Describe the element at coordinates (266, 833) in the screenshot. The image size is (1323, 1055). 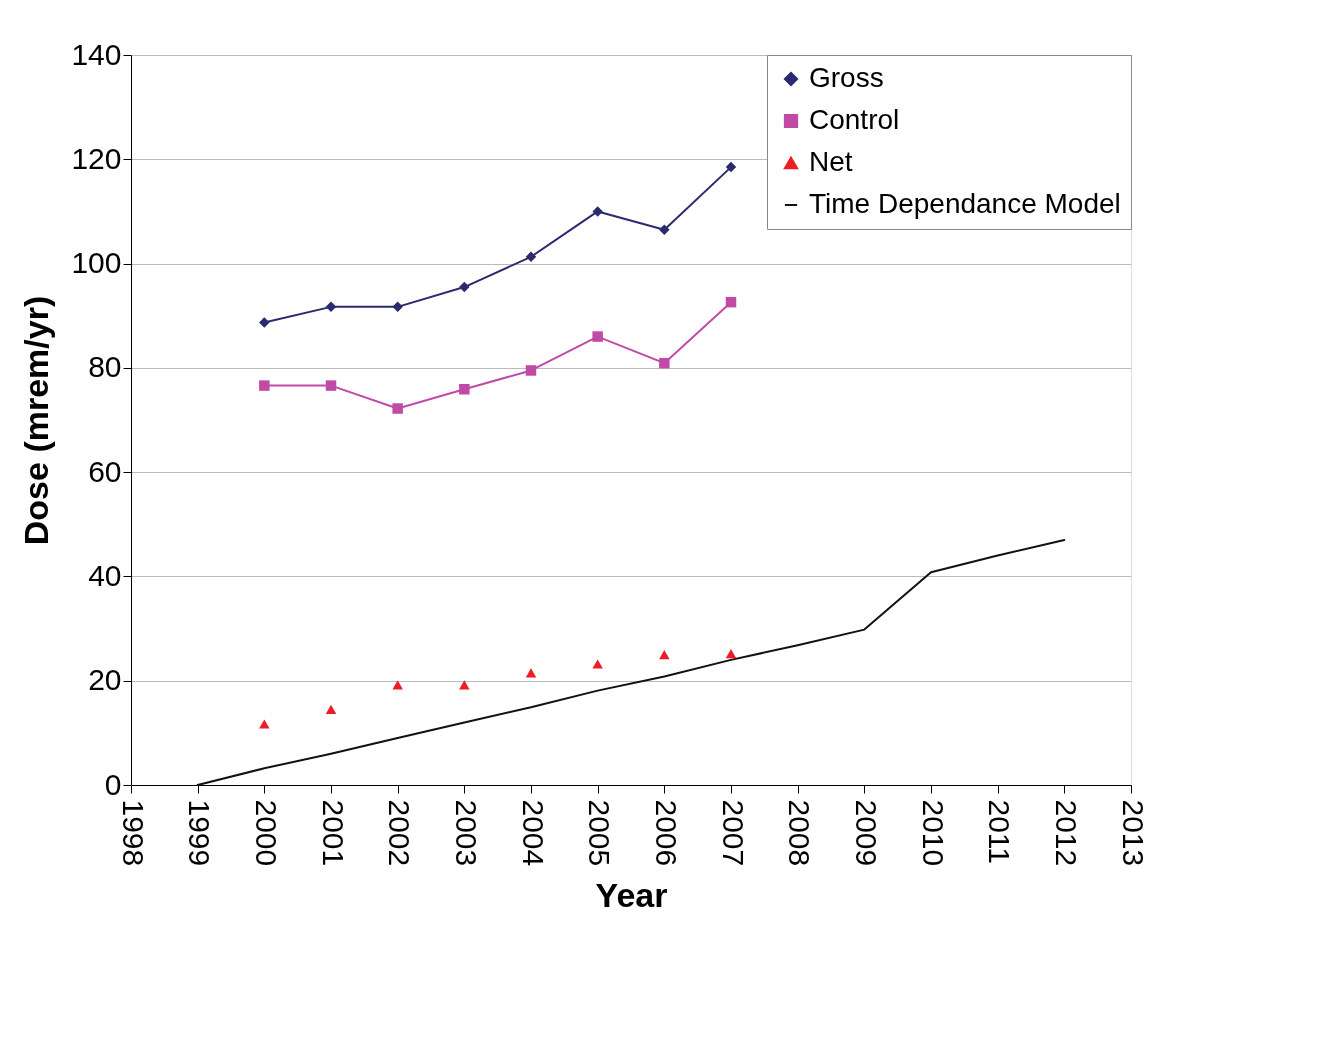
I see `x-tick-label: 2000` at that location.